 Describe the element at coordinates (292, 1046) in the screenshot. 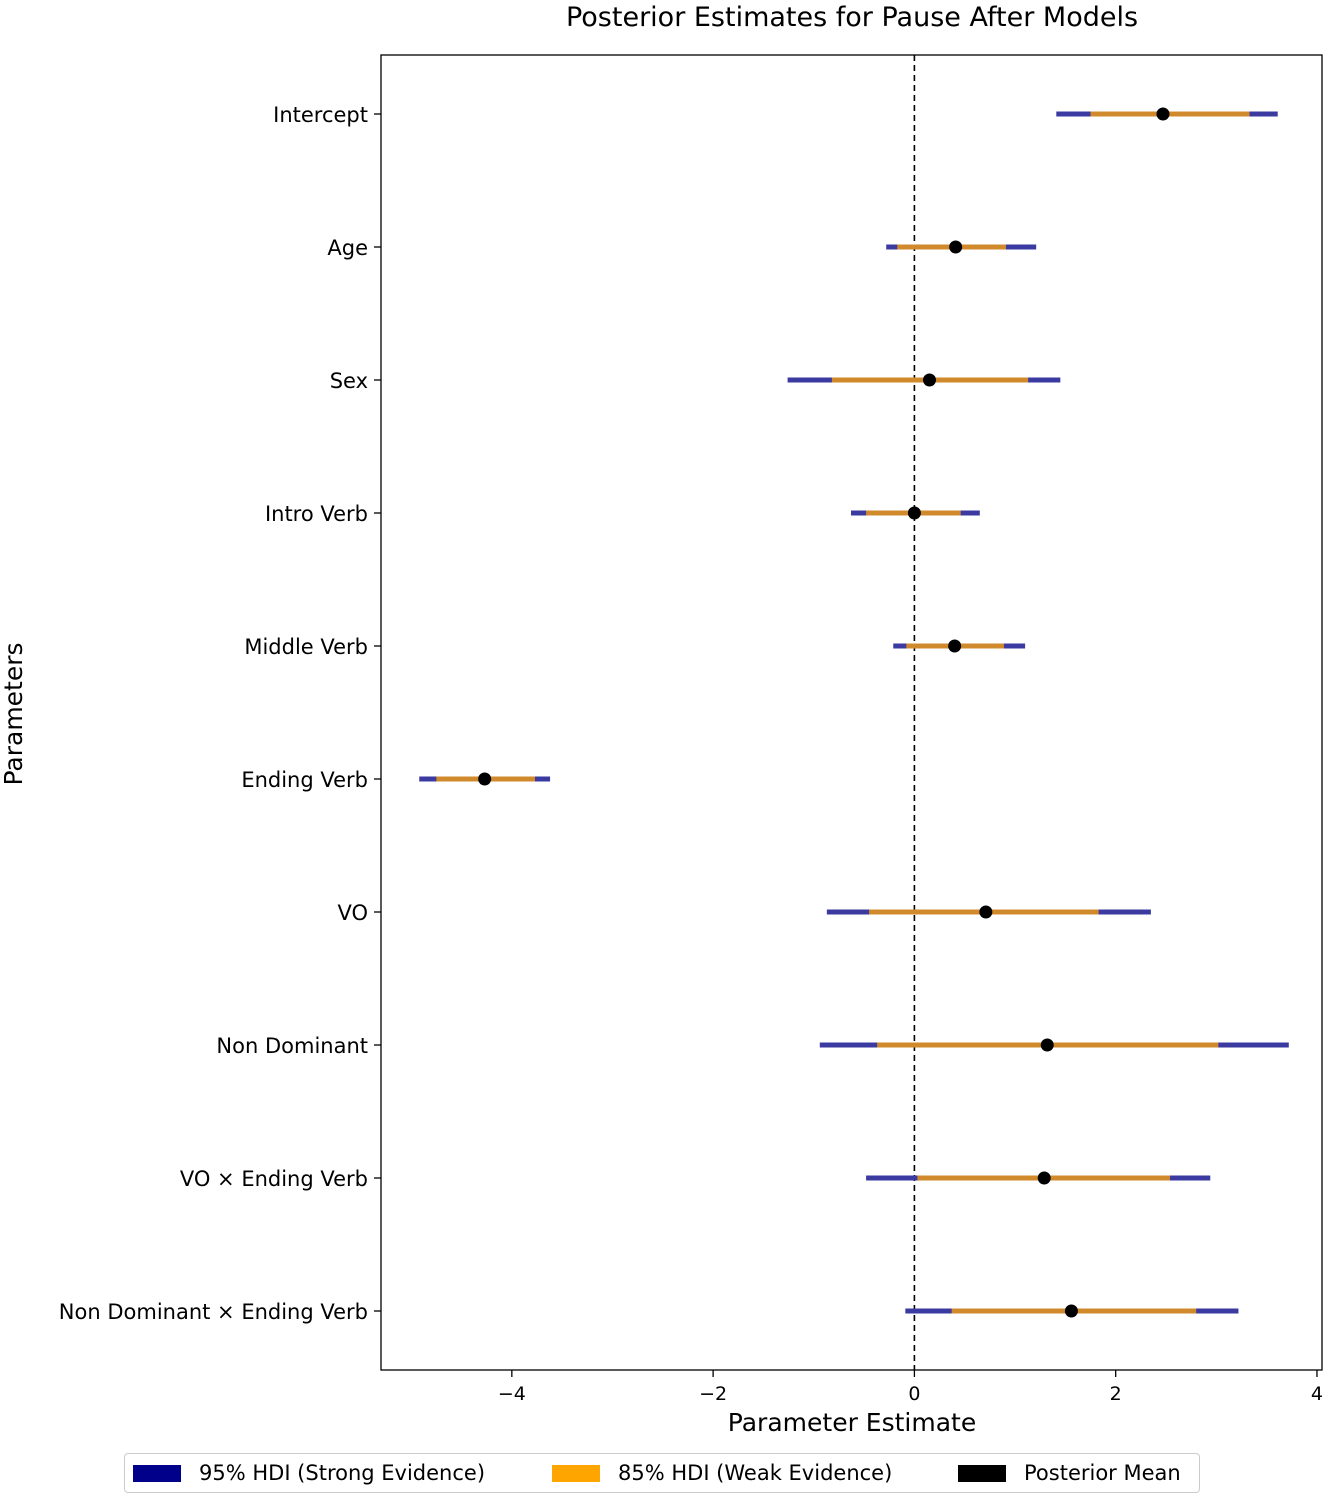

I see `y-tick-label: Non Dominant` at that location.